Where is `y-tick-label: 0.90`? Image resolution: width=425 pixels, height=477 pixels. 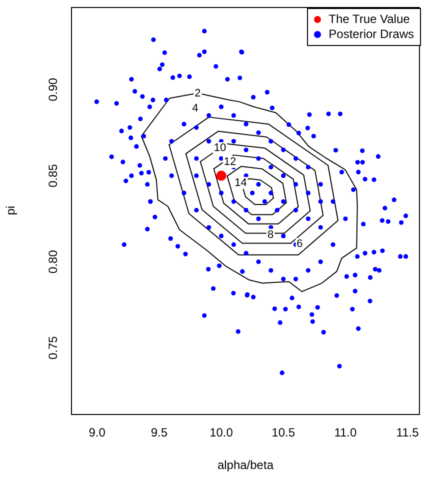 y-tick-label: 0.90 is located at coordinates (53, 90).